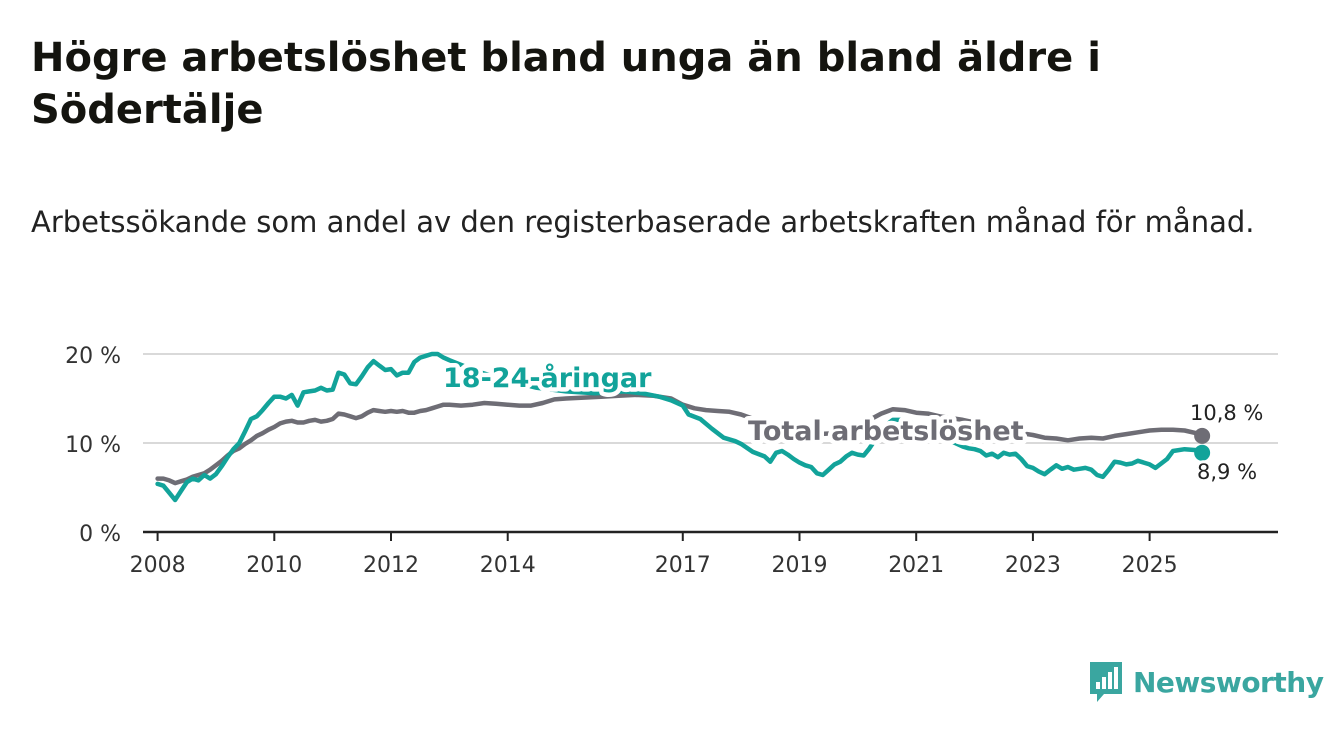 This screenshot has height=734, width=1340. Describe the element at coordinates (1106, 682) in the screenshot. I see `newsworthy-logo-icon` at that location.